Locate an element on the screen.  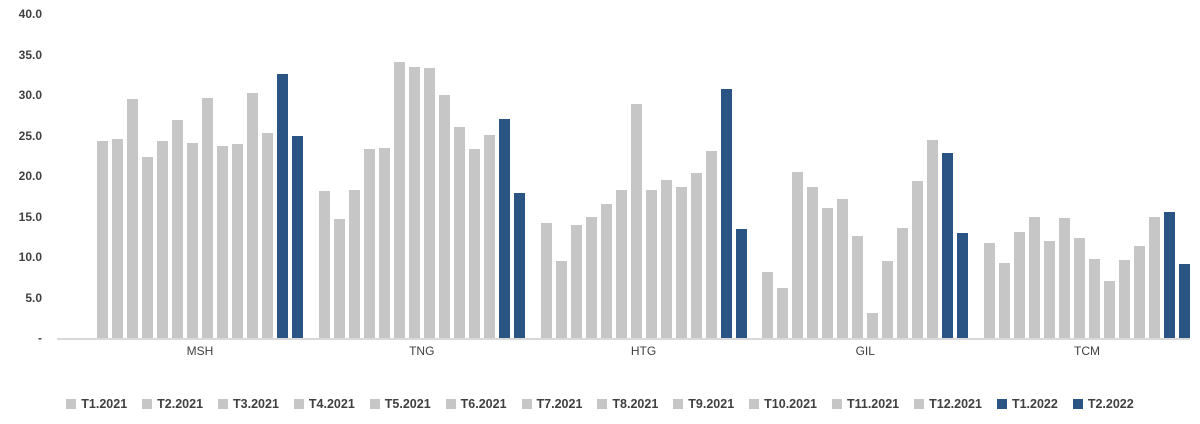
legend-item-t6.2021: T6.2021 is located at coordinates (476, 404).